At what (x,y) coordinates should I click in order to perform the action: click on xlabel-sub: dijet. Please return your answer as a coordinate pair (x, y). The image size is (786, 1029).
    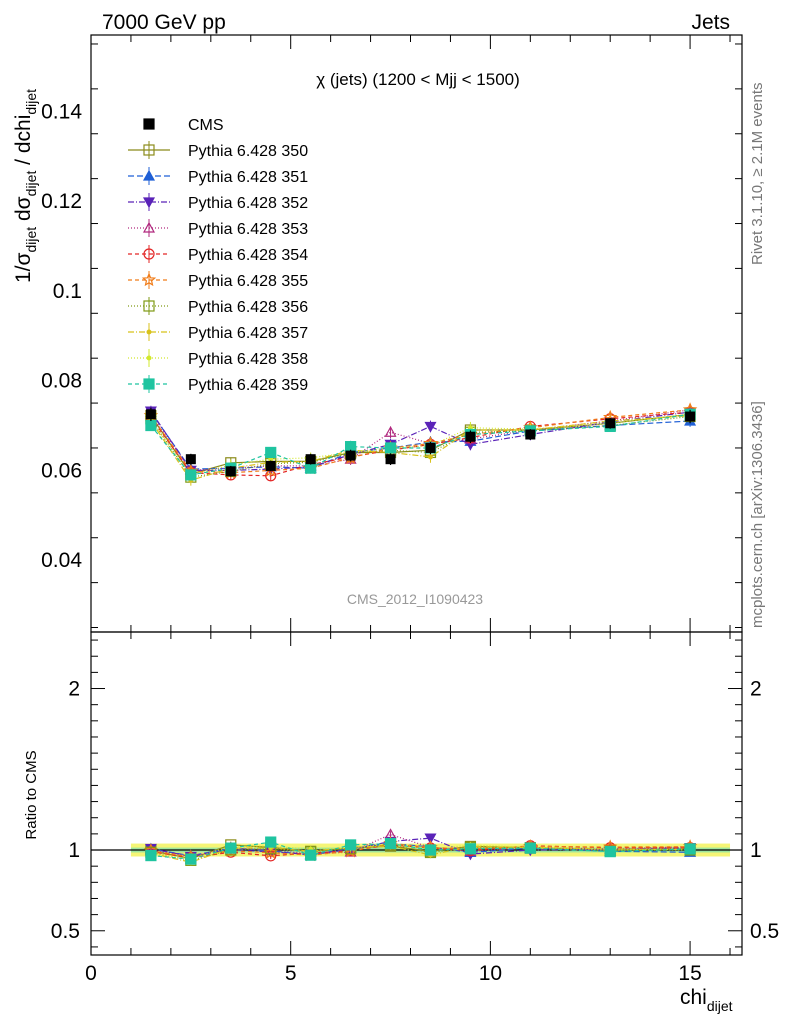
    Looking at the image, I should click on (720, 1006).